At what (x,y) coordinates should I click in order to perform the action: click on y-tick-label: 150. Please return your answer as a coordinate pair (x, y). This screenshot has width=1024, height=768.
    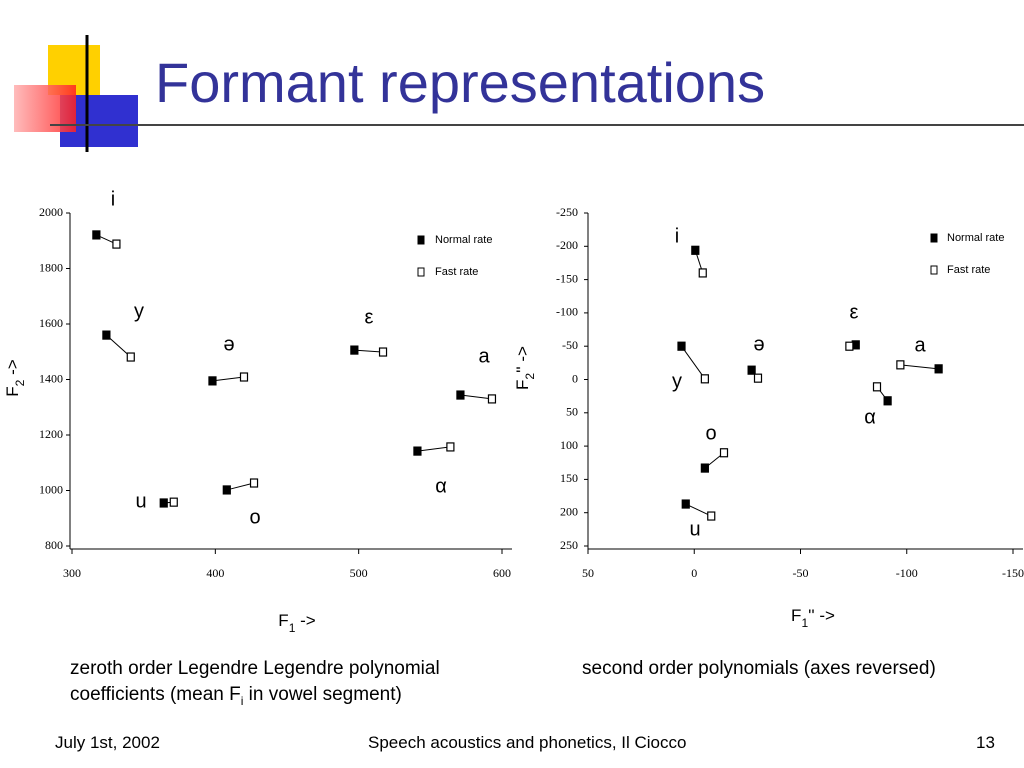
    Looking at the image, I should click on (569, 478).